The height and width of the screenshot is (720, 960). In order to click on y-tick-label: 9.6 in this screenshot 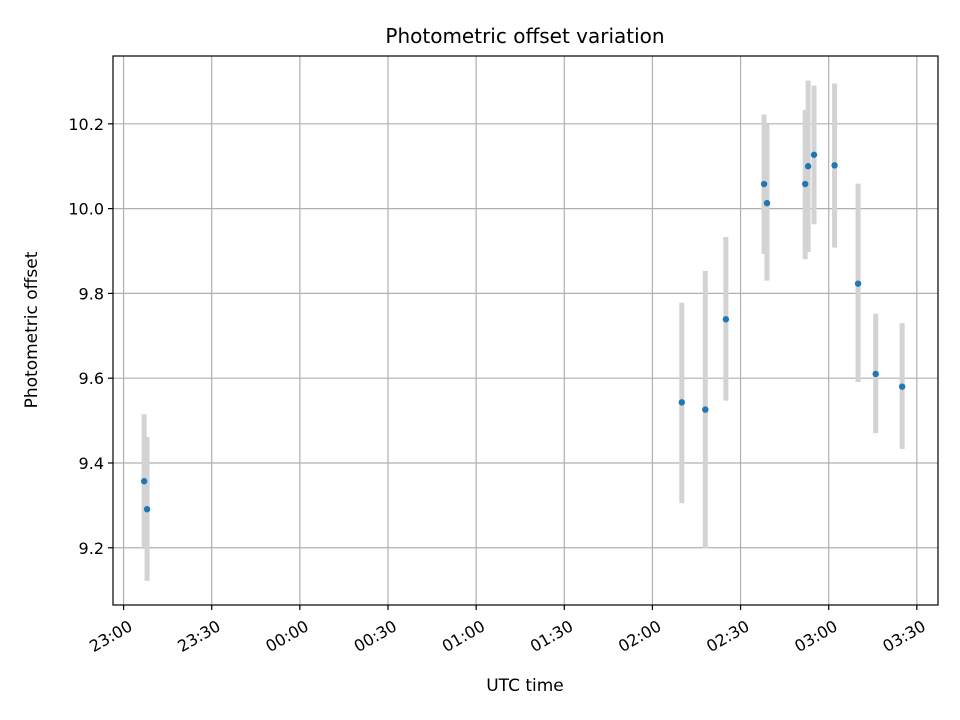, I will do `click(91, 378)`.